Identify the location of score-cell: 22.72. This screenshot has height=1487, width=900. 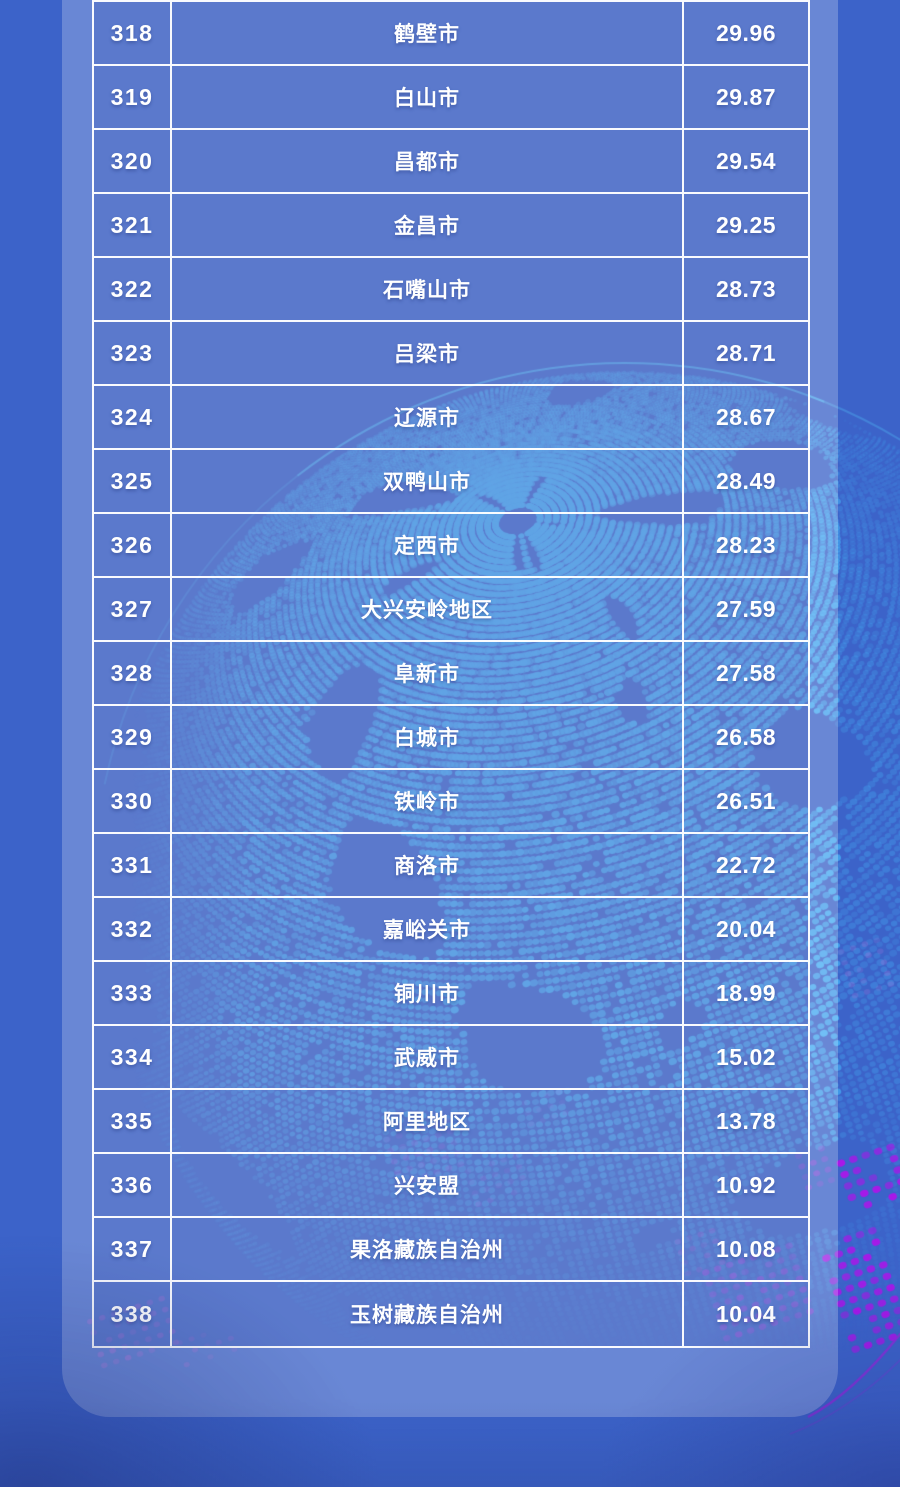
(746, 865).